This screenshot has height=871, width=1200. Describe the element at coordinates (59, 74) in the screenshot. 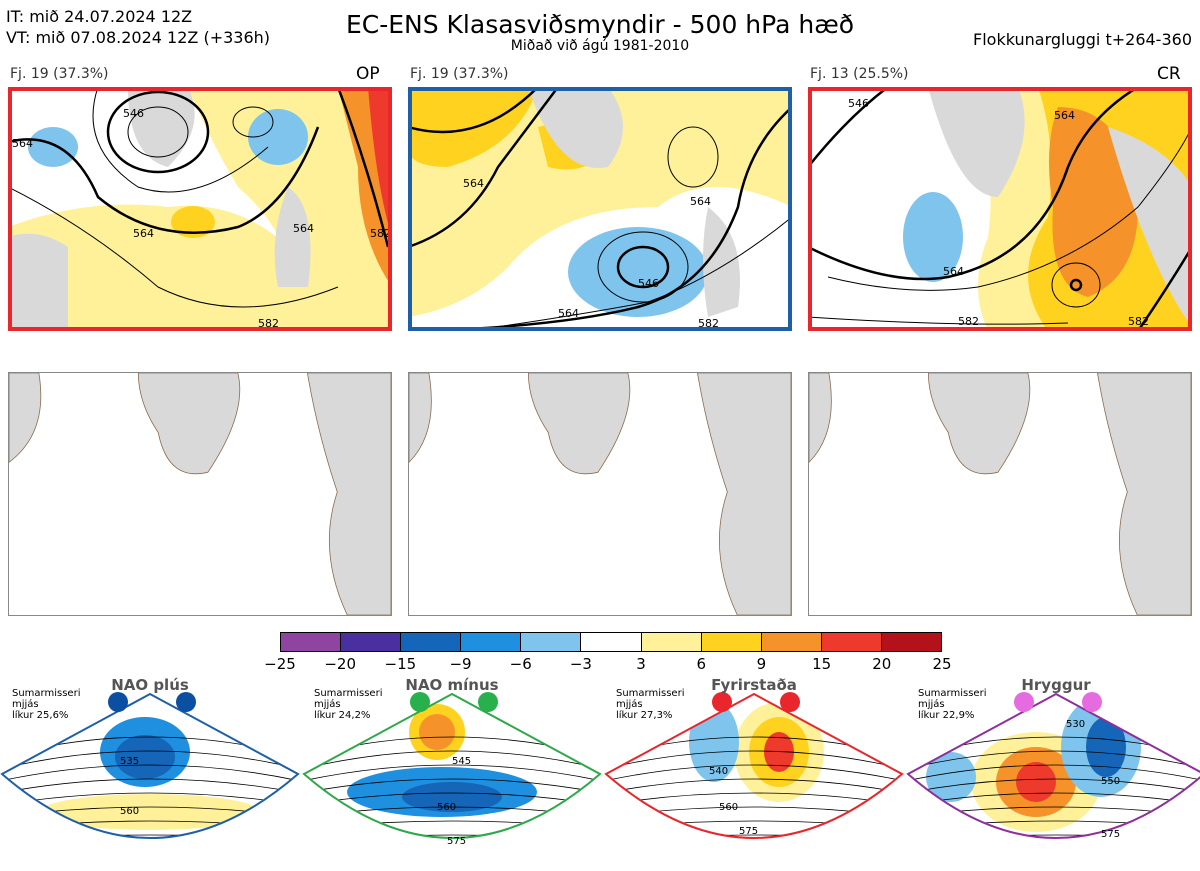

I see `cluster-1-label: Fj. 19 (37.3%)` at that location.